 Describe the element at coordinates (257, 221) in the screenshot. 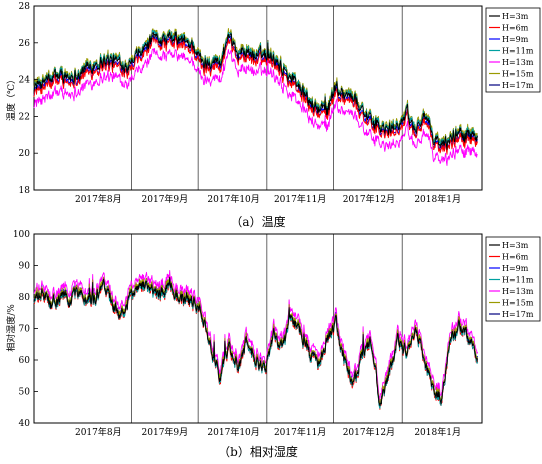

I see `temperature-caption: （a）温度` at that location.